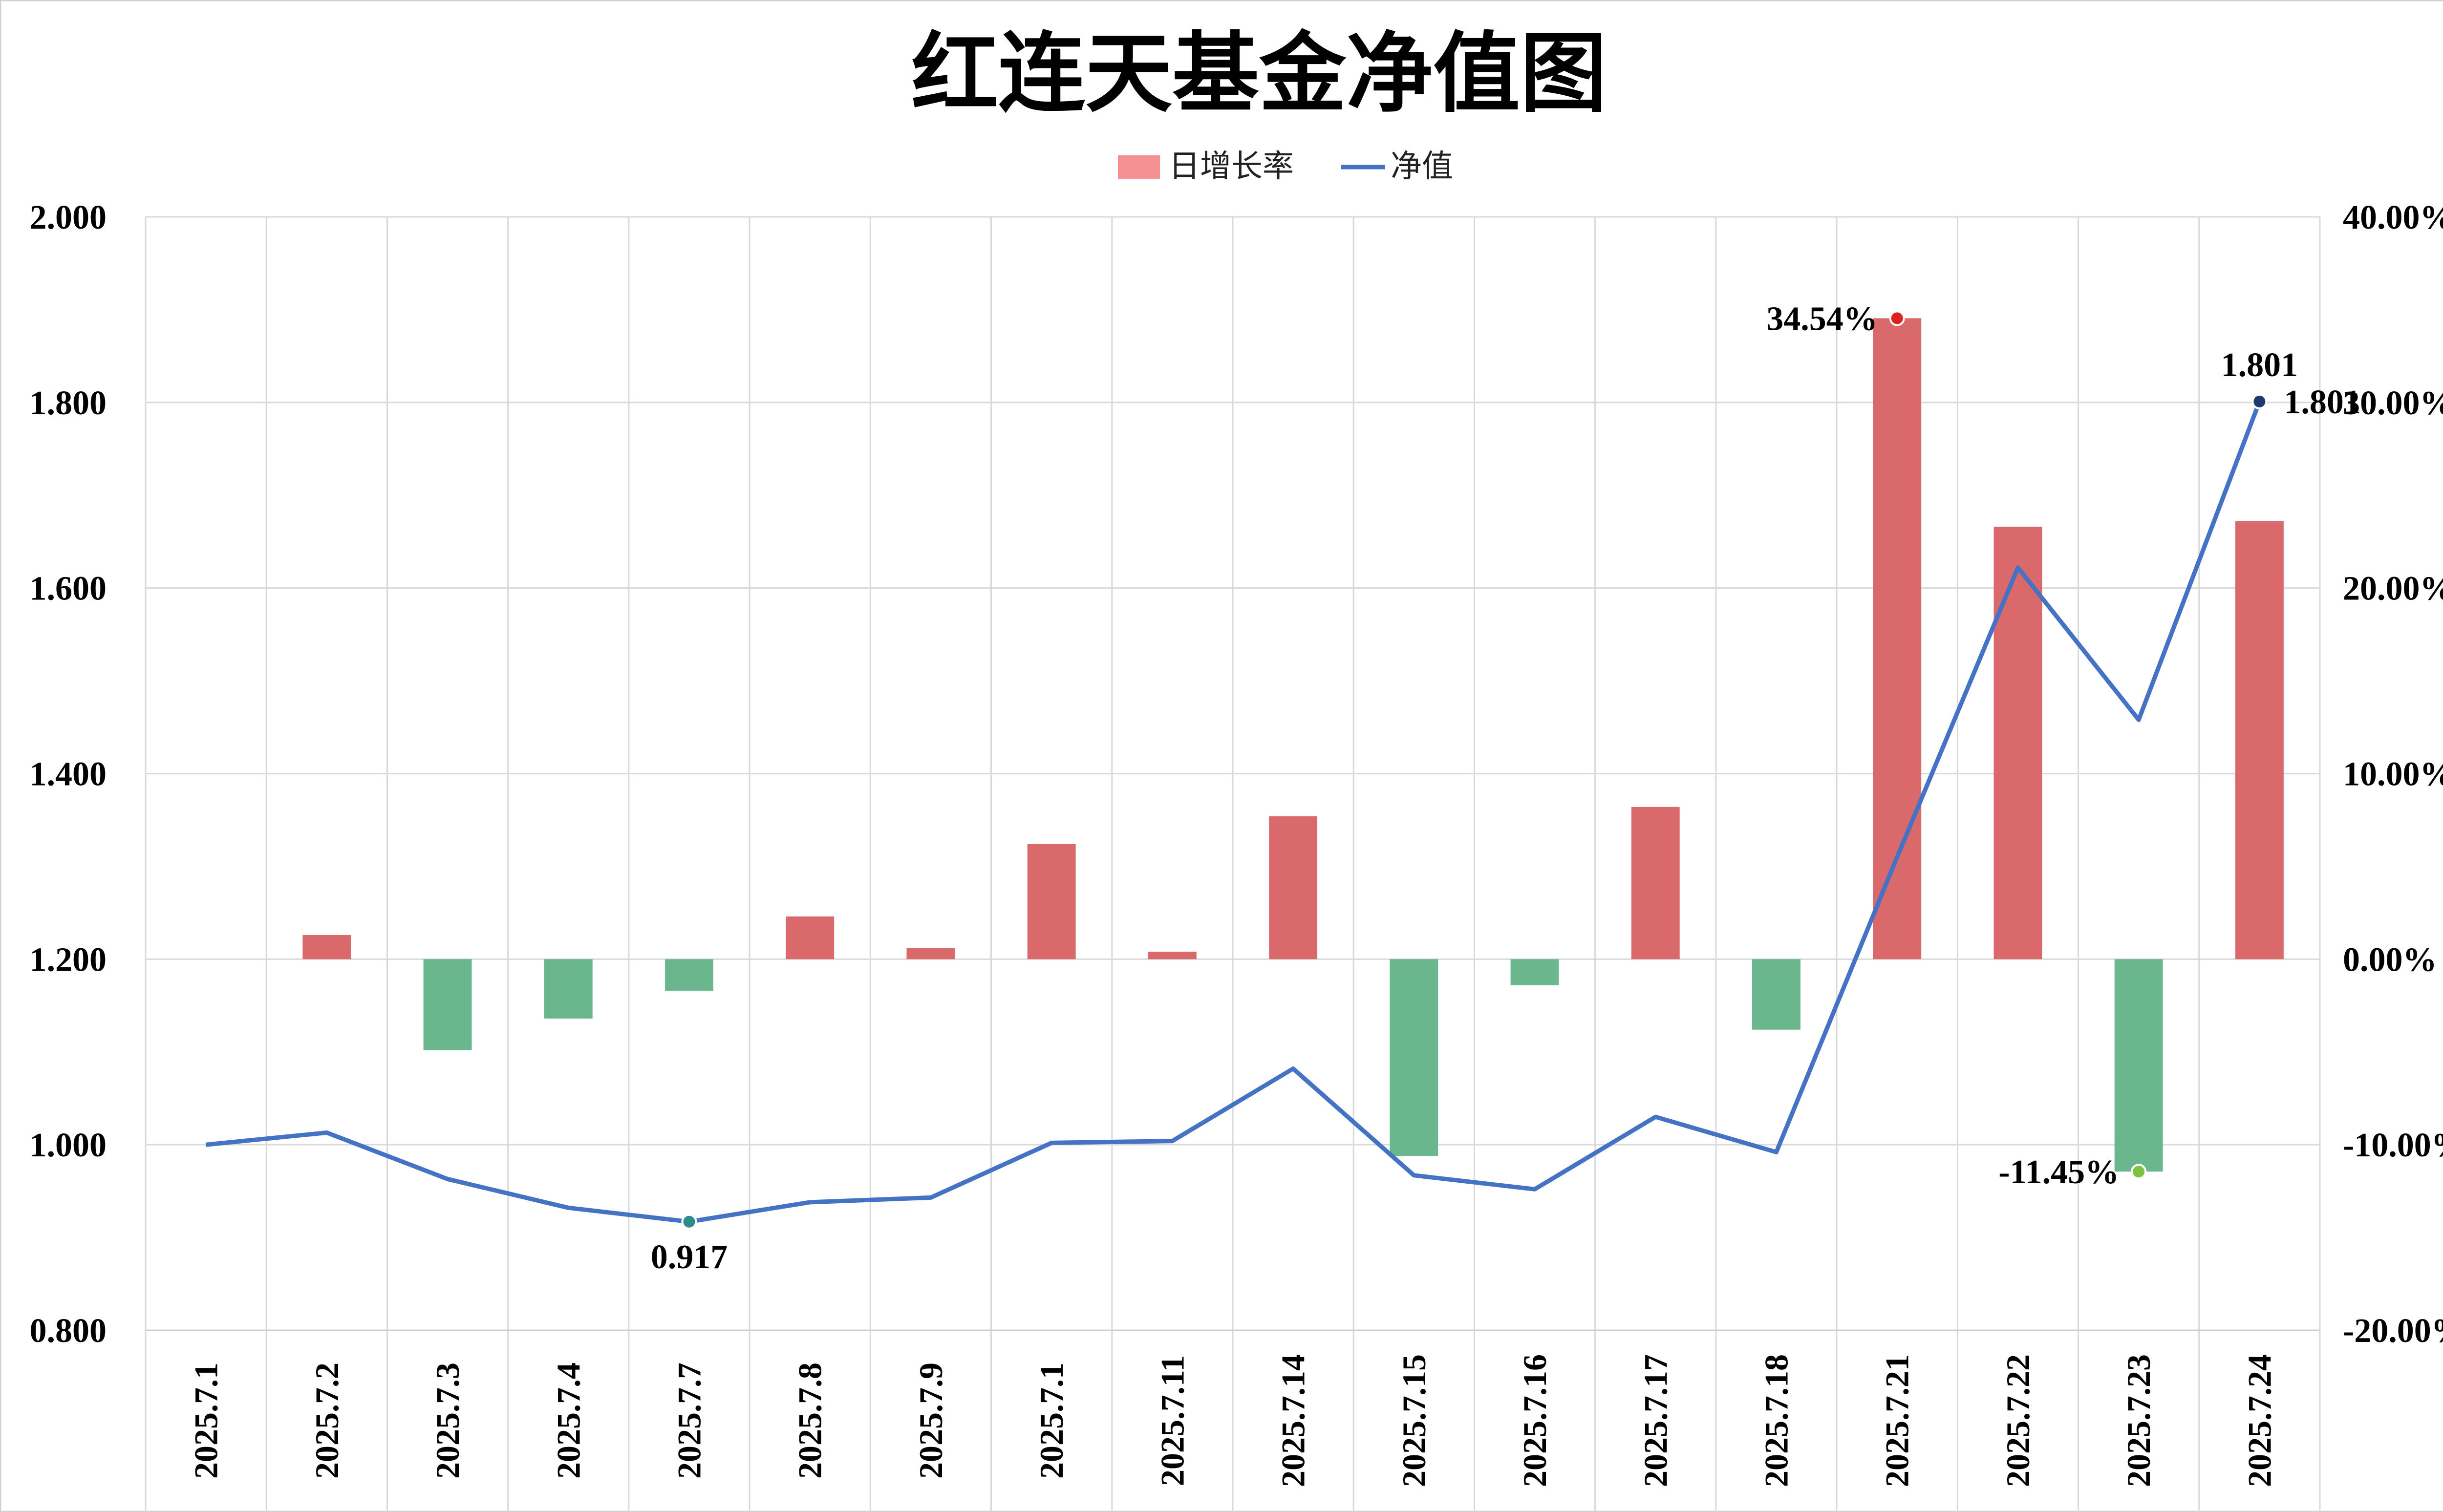 The width and height of the screenshot is (2443, 1512). What do you see at coordinates (2017, 1421) in the screenshot?
I see `x-axis-tick-label: 2025.7.22` at bounding box center [2017, 1421].